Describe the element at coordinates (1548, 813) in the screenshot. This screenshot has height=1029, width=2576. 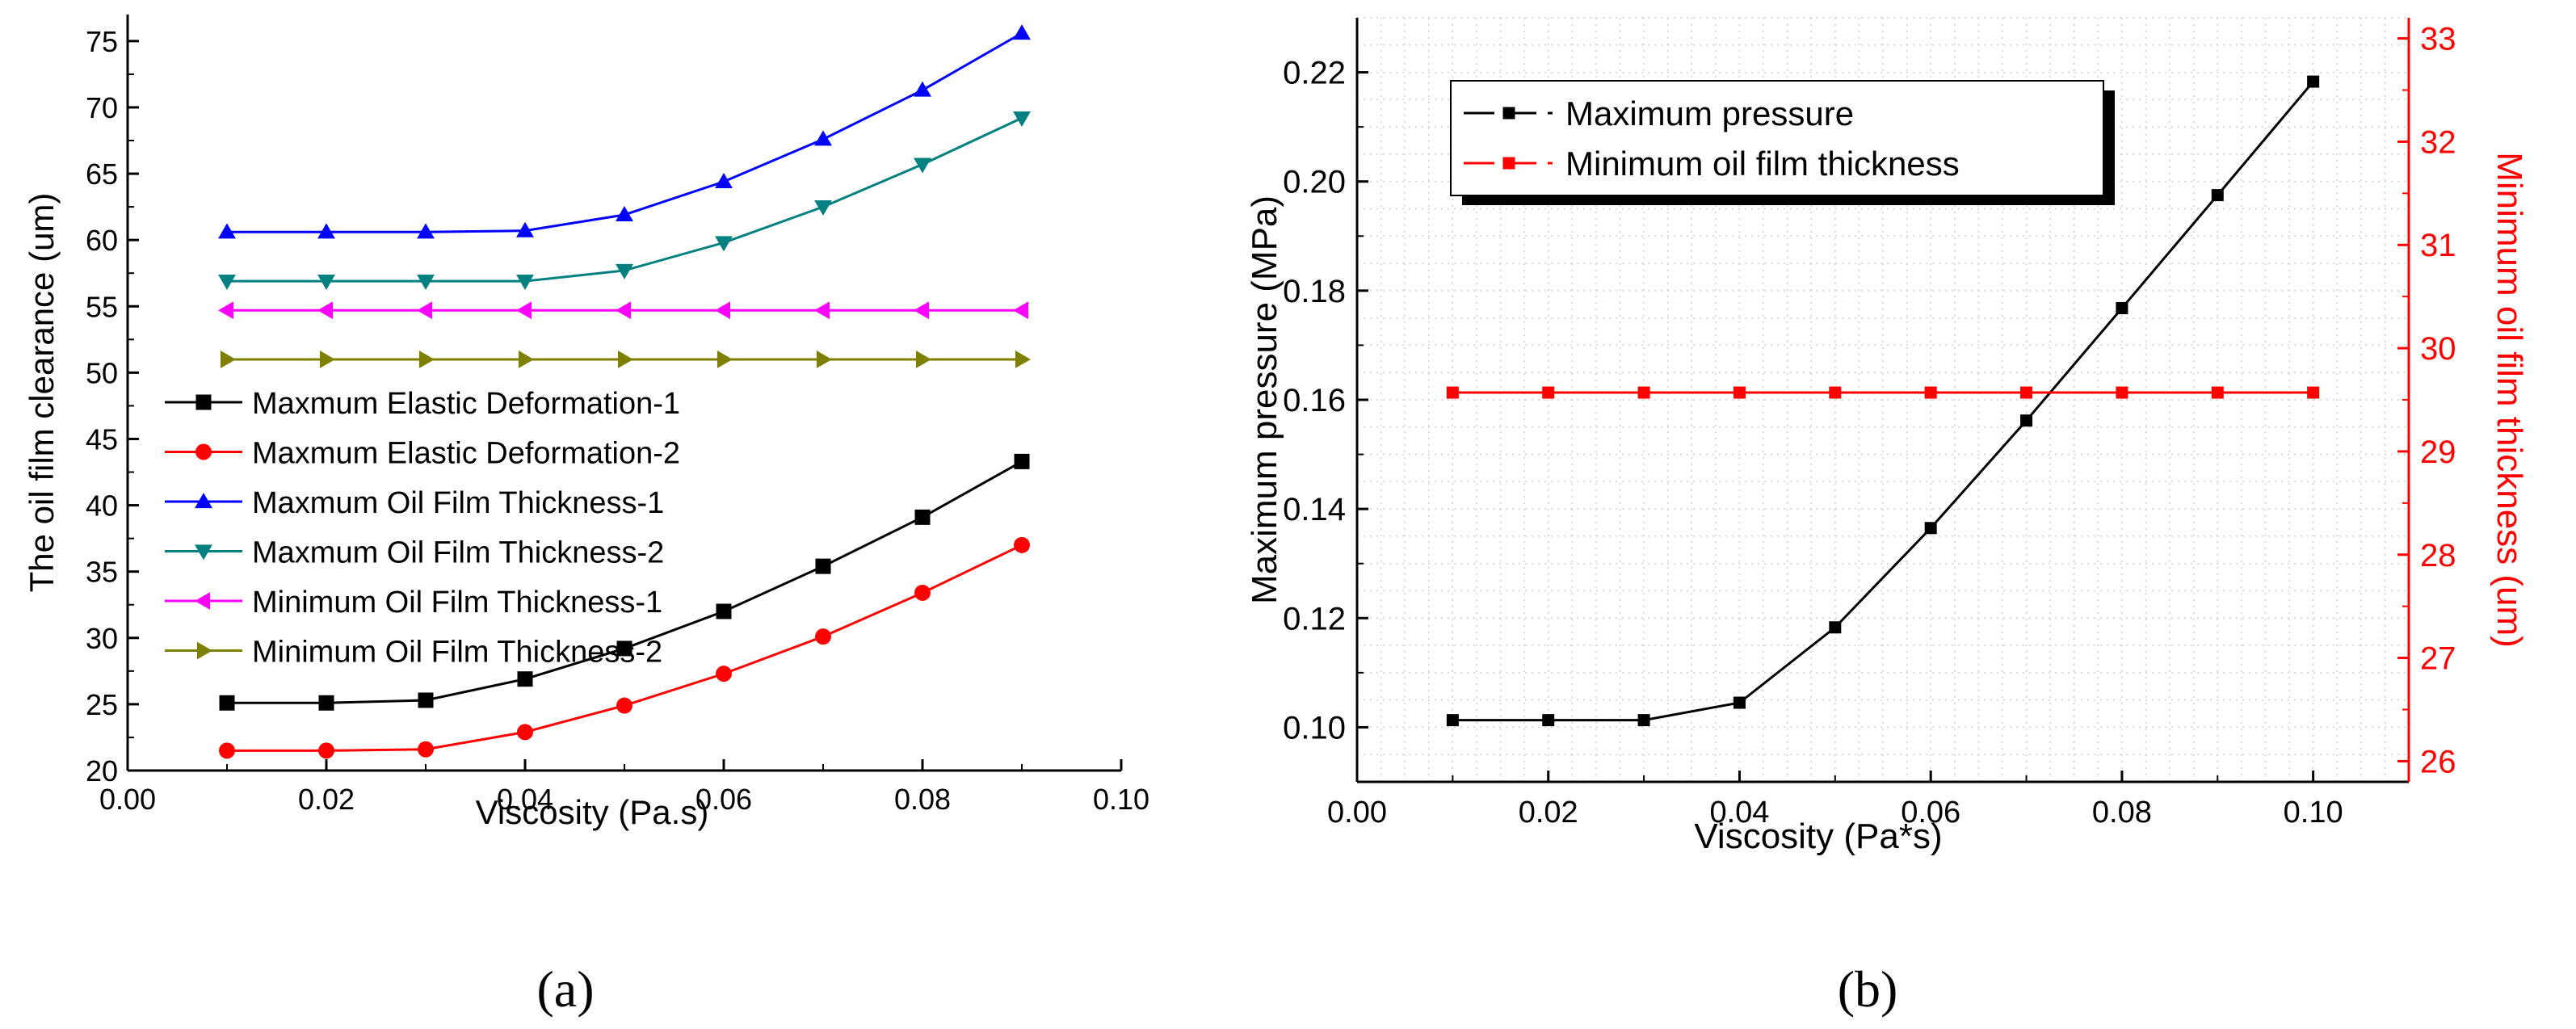
I see `chart-b-x-tick-label-1: 0.02` at that location.